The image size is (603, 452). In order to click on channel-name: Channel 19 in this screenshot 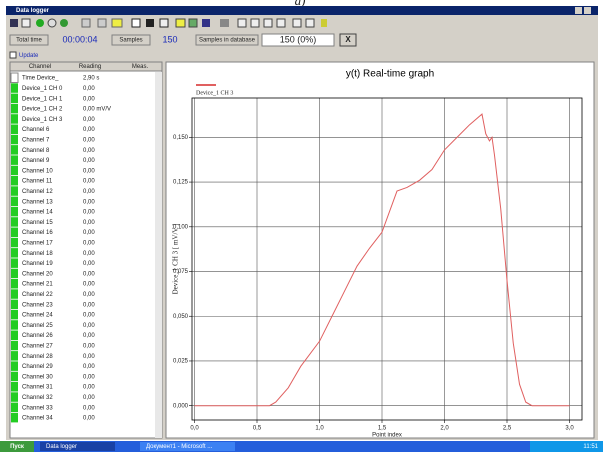, I will do `click(37, 264)`.